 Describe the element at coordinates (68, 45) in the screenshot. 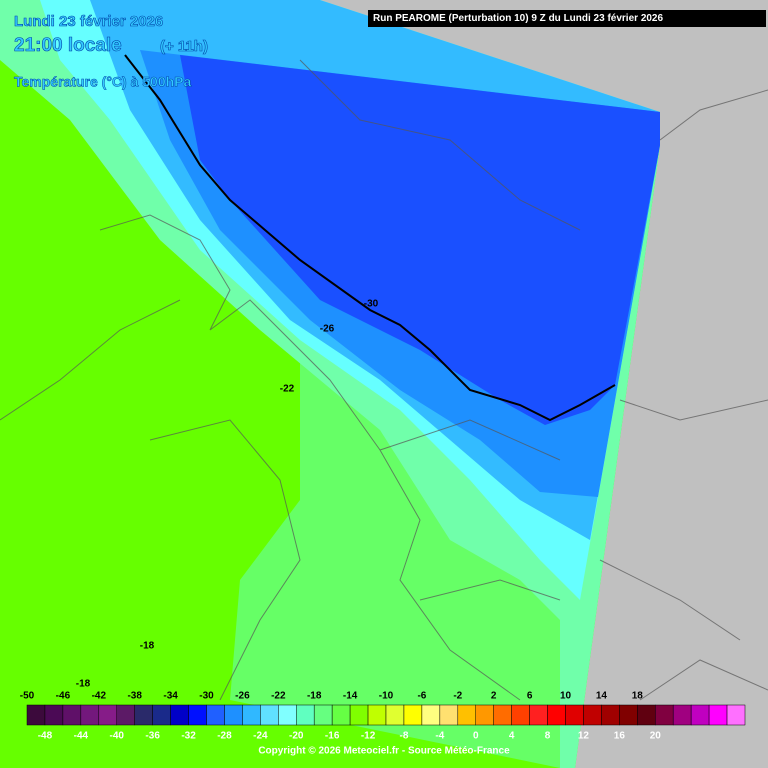

I see `time: 21:00 locale` at that location.